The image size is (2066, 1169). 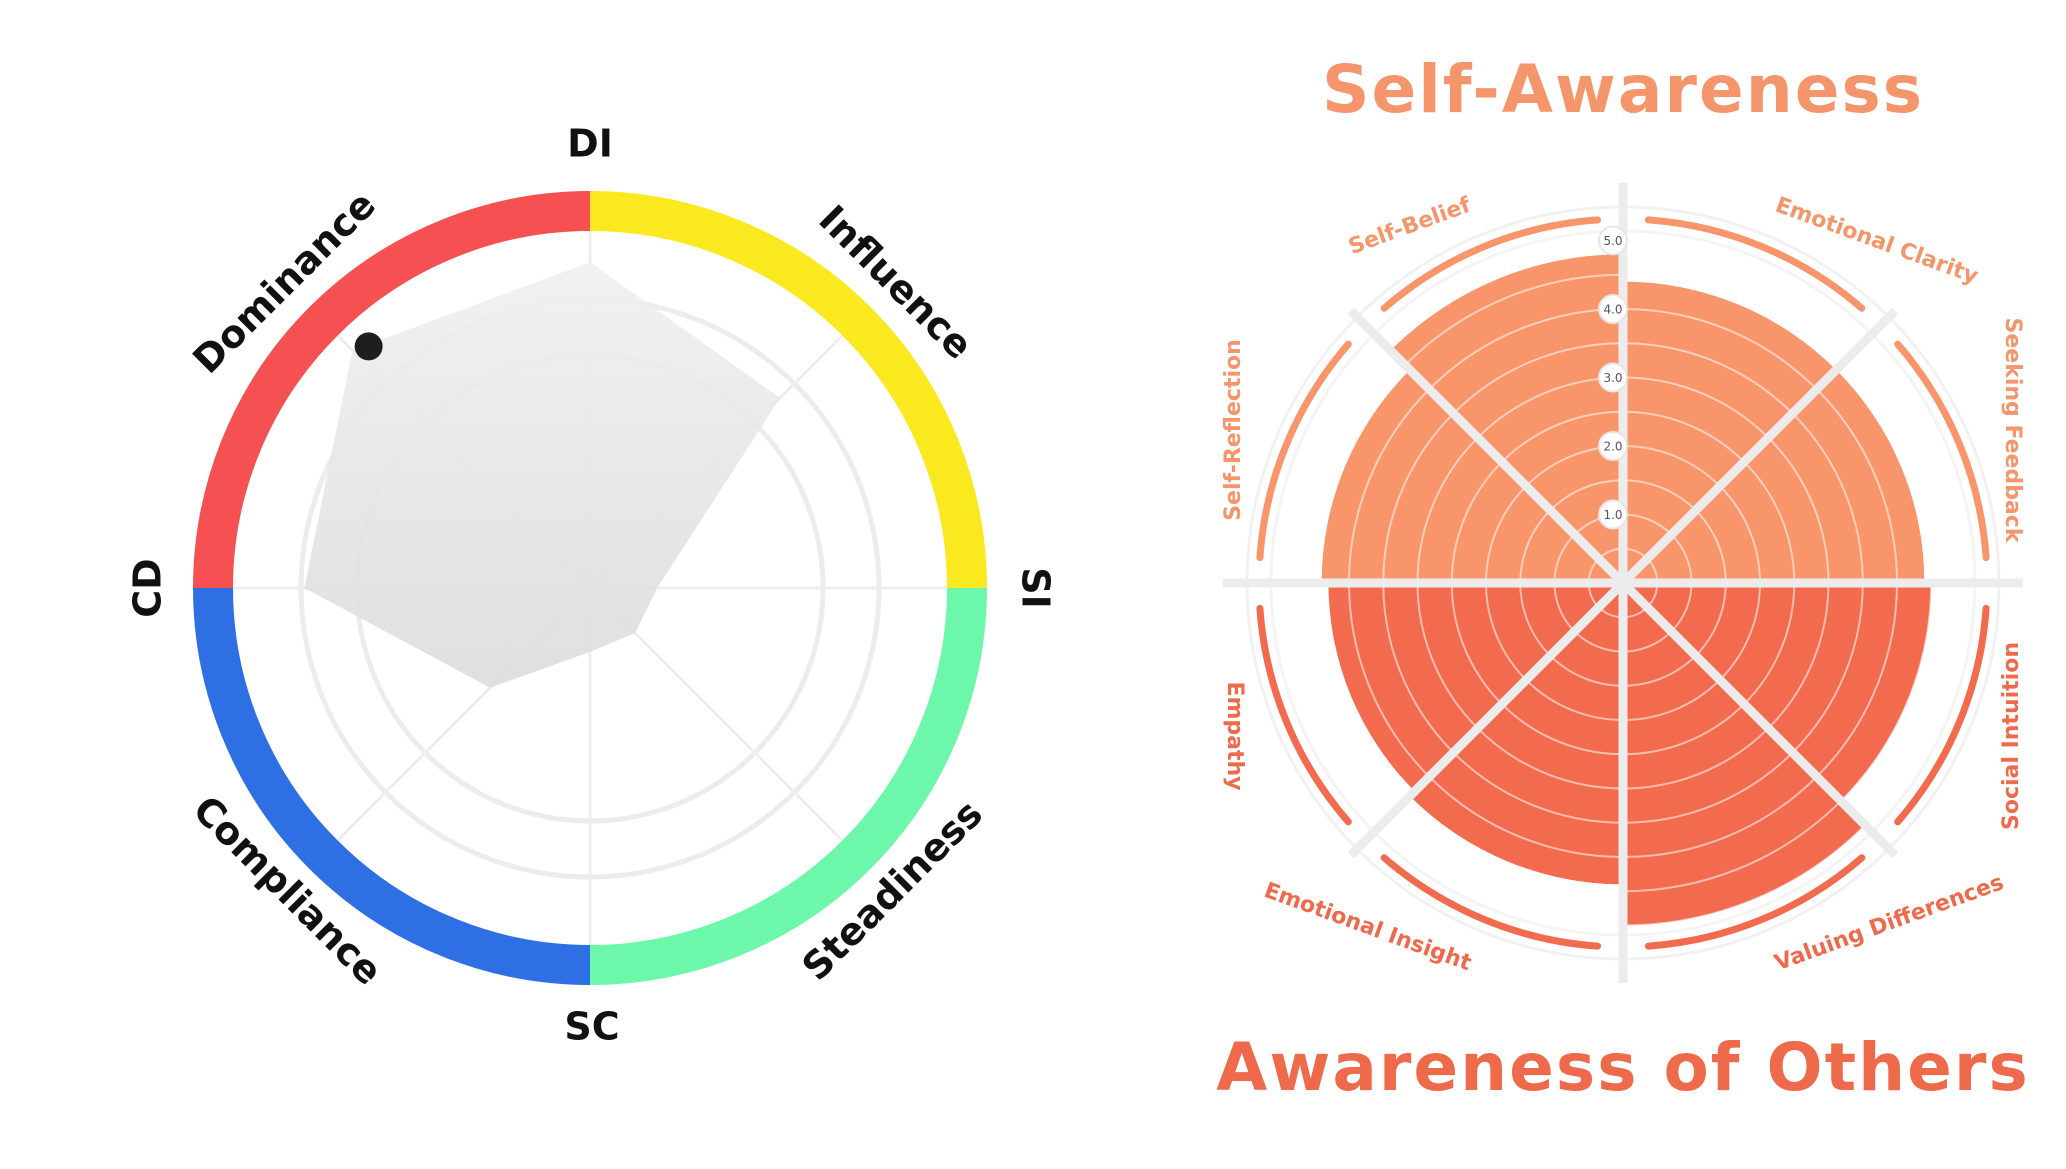 I want to click on axis-label-di: DI, so click(x=590, y=144).